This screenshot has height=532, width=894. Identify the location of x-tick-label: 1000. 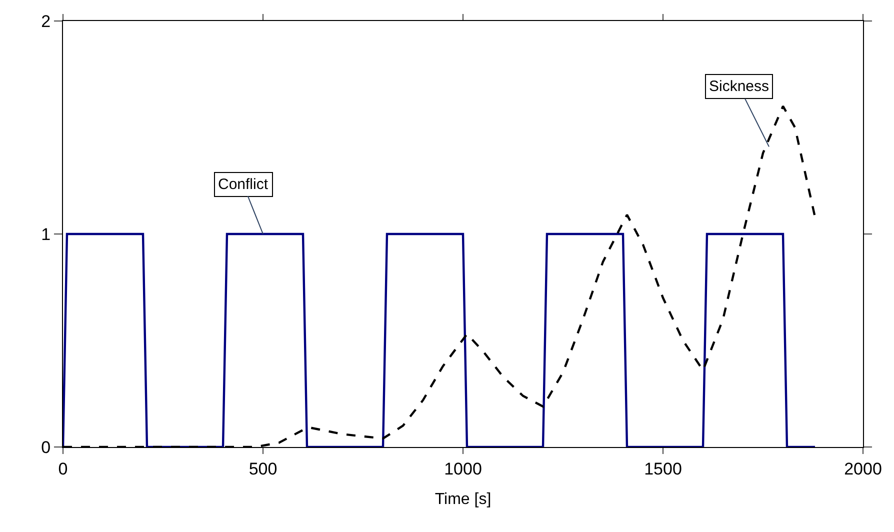
(463, 468).